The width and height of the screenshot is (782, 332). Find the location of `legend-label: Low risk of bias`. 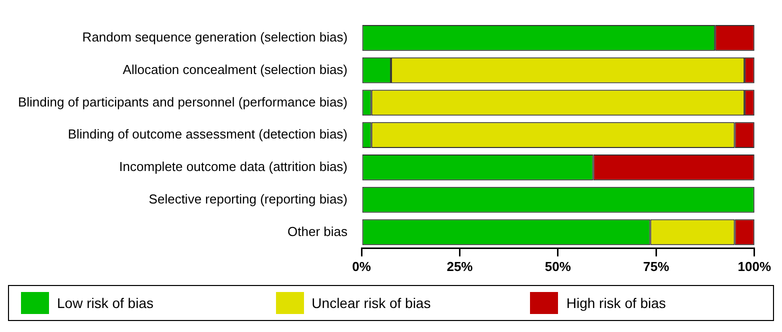

legend-label: Low risk of bias is located at coordinates (105, 303).